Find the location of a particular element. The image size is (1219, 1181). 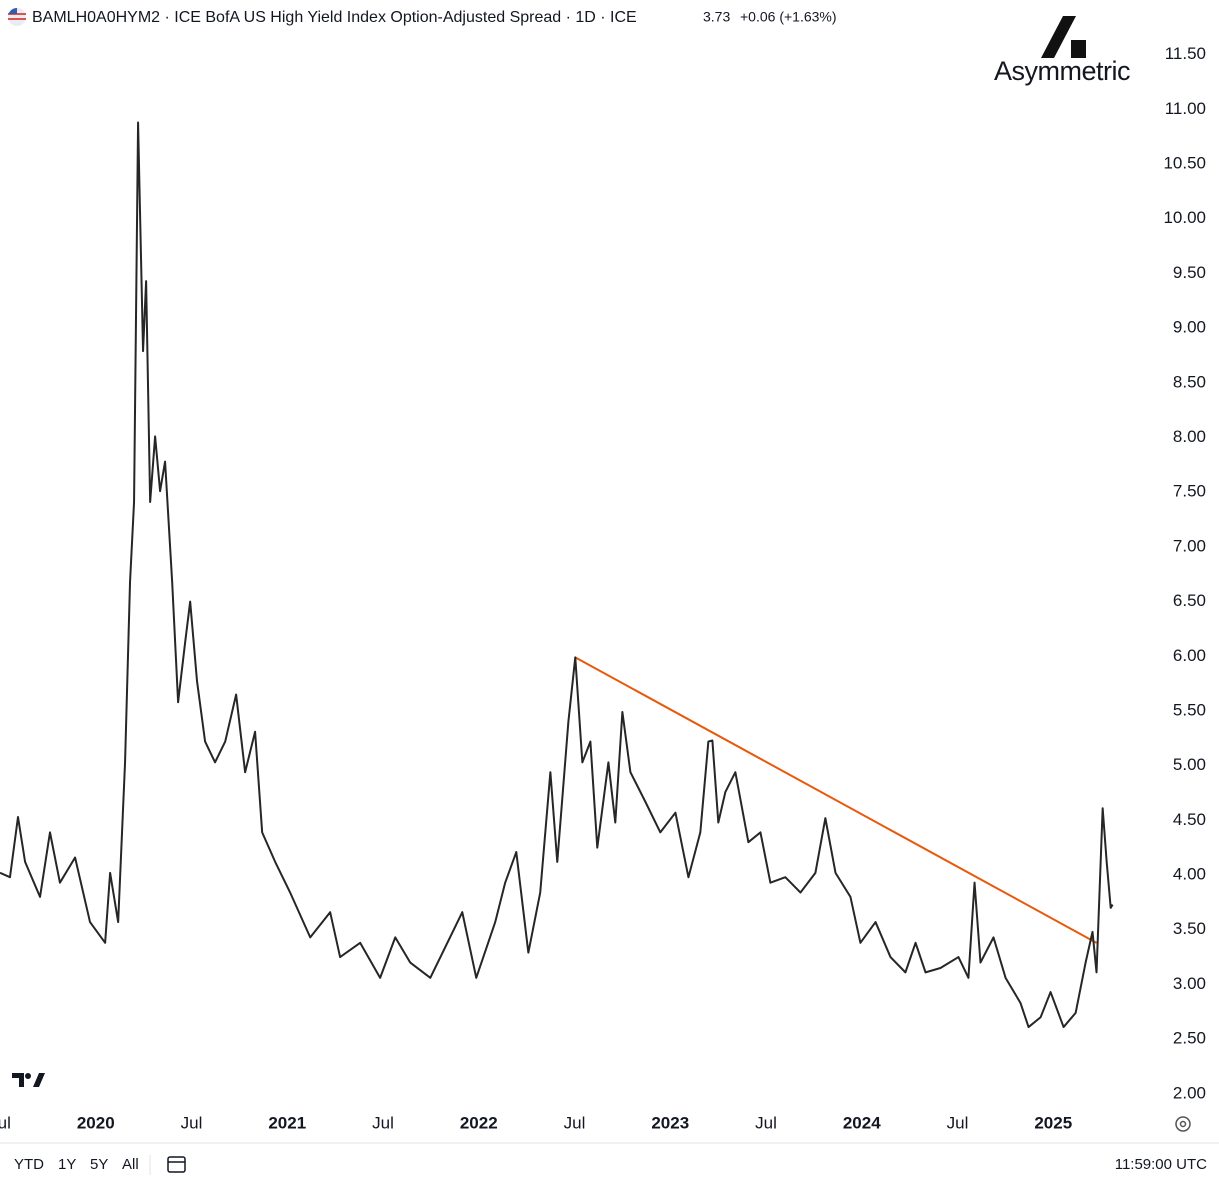

y-tick-label: 11.00 is located at coordinates (1185, 108).